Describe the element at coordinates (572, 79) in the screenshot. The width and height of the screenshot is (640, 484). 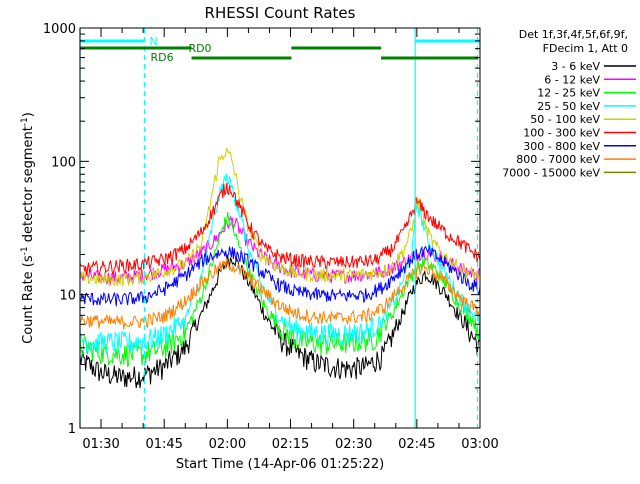
I see `legend-entry-label: 6 - 12 keV` at that location.